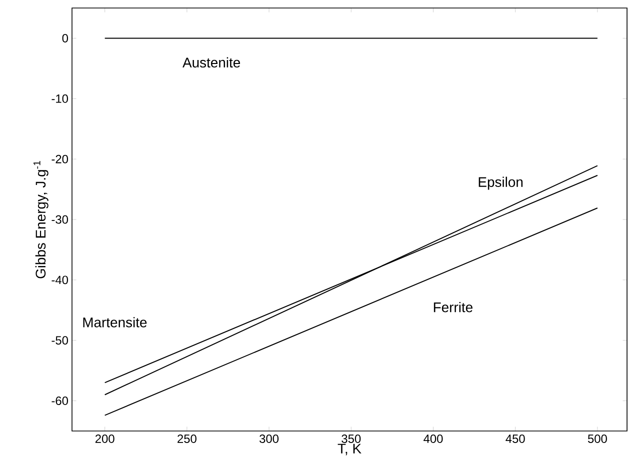  I want to click on y-axis-title: Gibbs Energy, J.g$^{-1}$, so click(41, 219).